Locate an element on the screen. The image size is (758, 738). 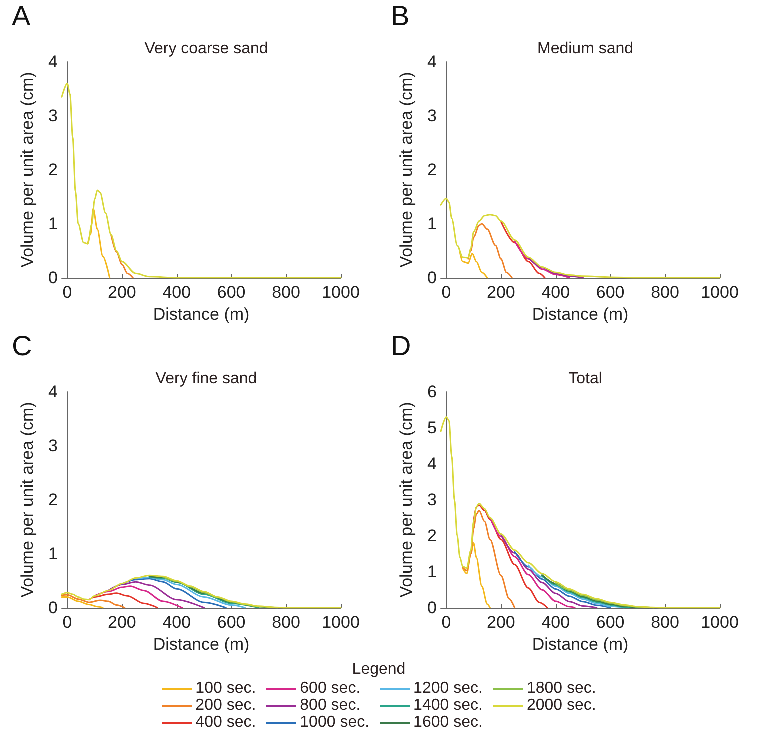
chart-title: Total is located at coordinates (585, 379).